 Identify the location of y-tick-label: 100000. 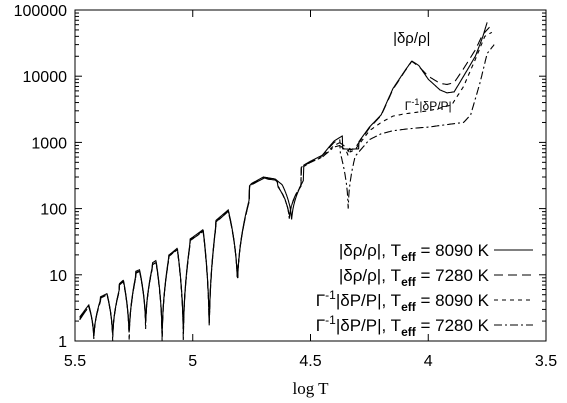
(40, 11).